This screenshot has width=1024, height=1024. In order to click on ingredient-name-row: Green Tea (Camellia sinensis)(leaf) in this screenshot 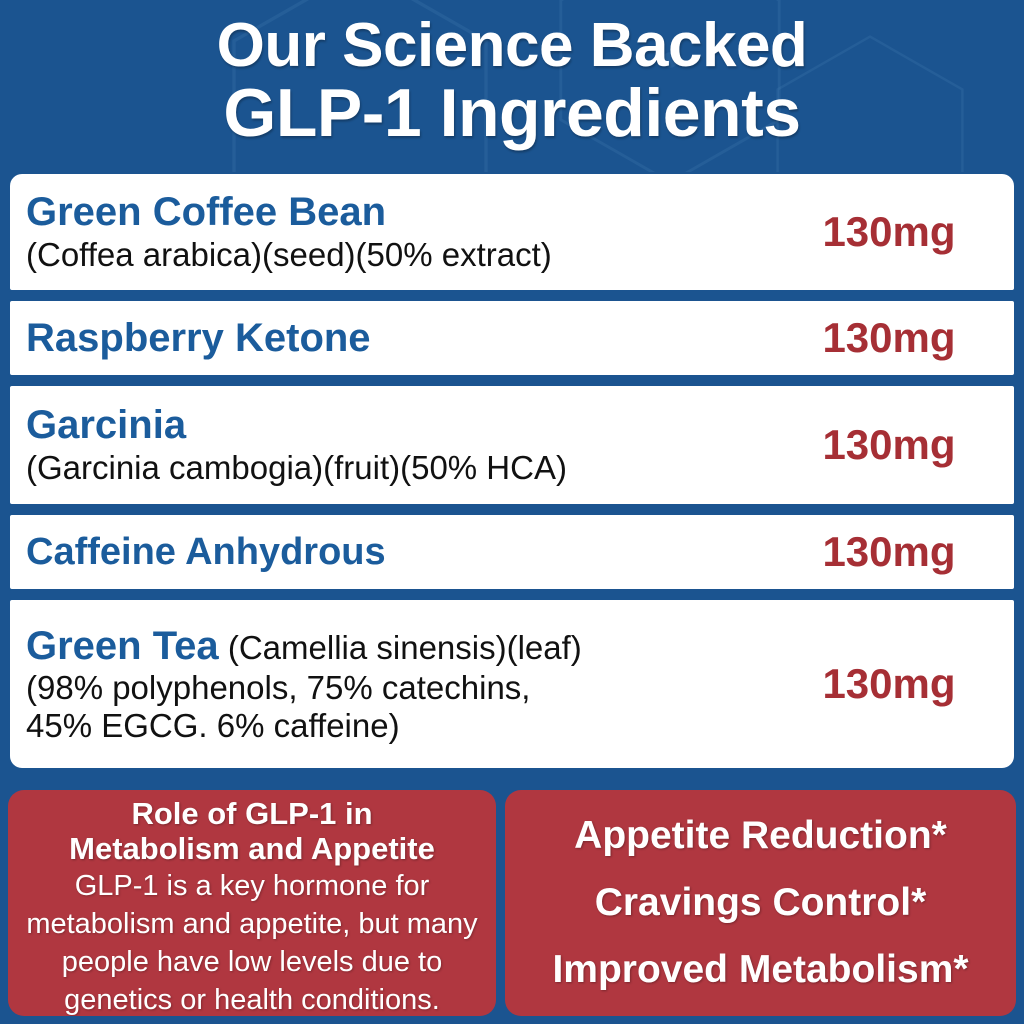, I will do `click(400, 646)`.